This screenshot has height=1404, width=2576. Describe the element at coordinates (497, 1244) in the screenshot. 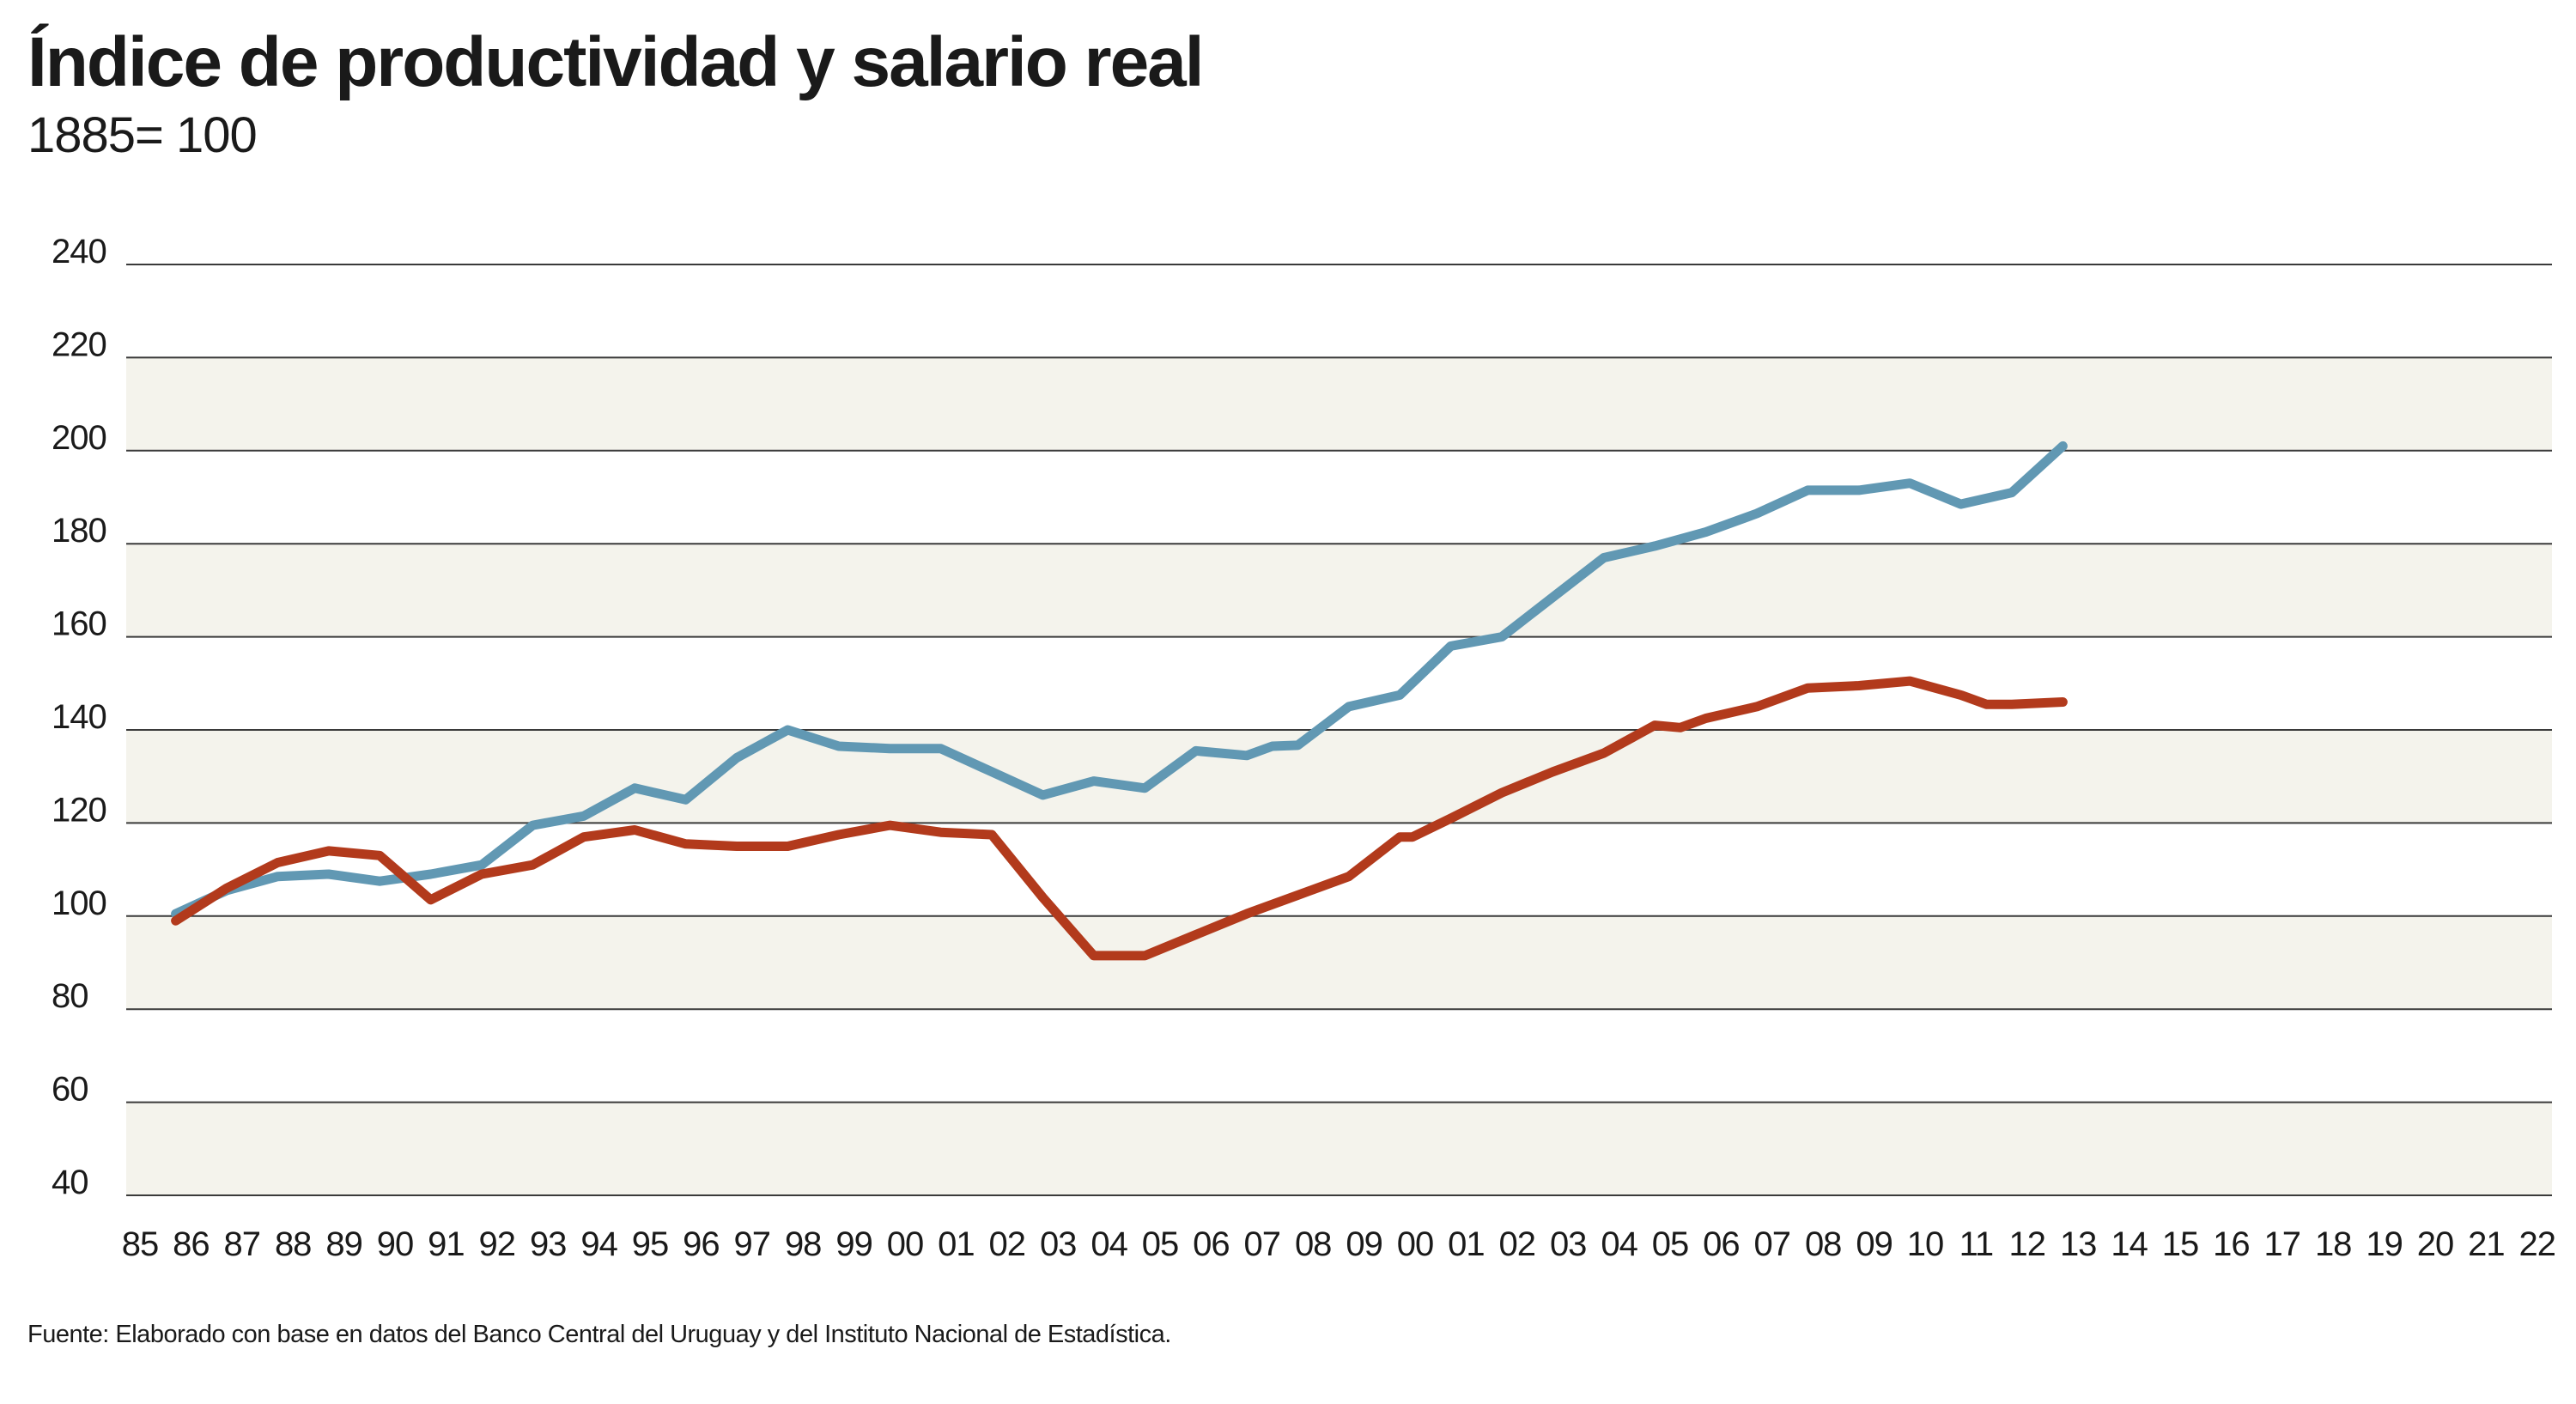

I see `x-tick-label: 92` at that location.